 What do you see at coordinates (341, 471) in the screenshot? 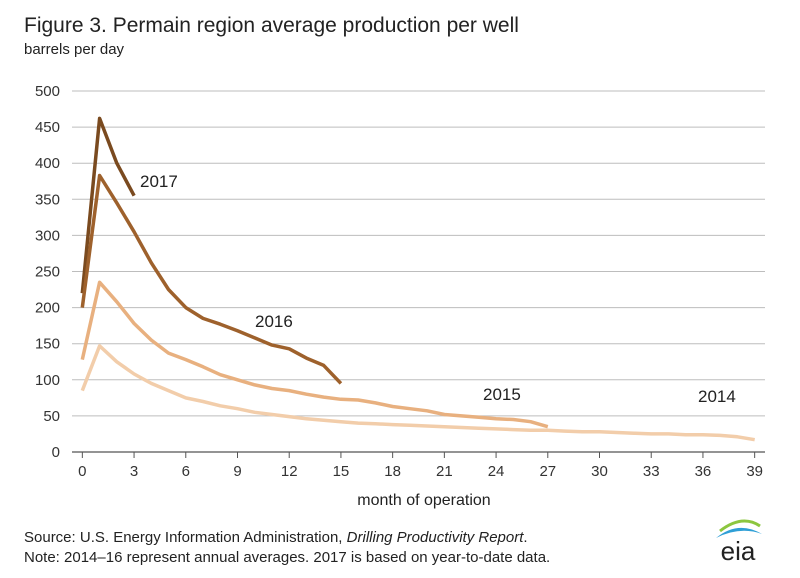
I see `x-tick-label: 15` at bounding box center [341, 471].